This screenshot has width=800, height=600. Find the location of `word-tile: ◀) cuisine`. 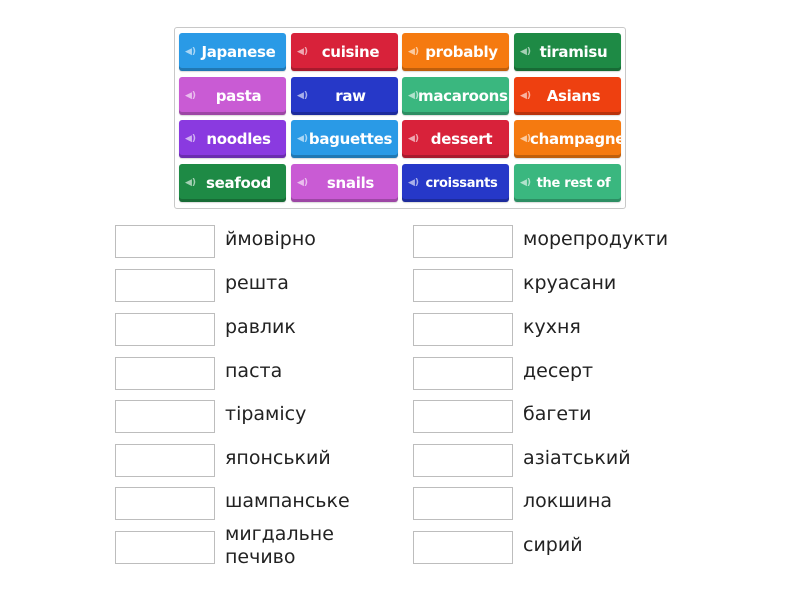

word-tile: ◀) cuisine is located at coordinates (344, 52).